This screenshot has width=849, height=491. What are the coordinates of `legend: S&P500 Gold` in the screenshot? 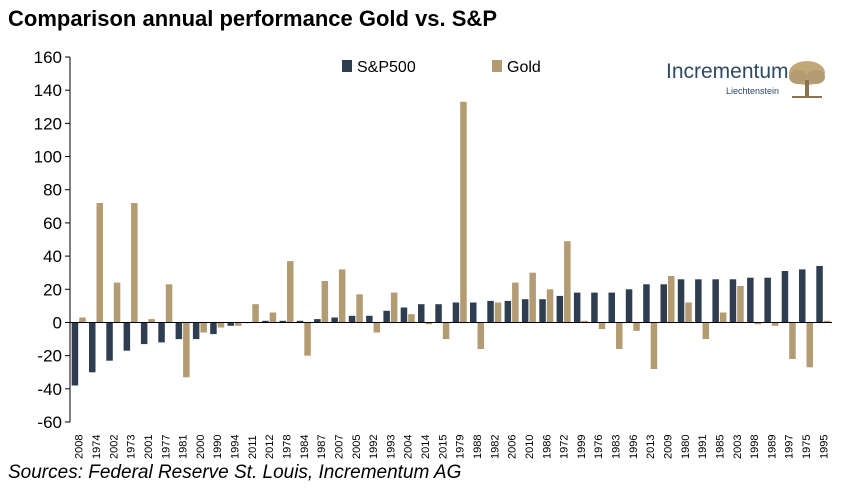 It's located at (441, 67).